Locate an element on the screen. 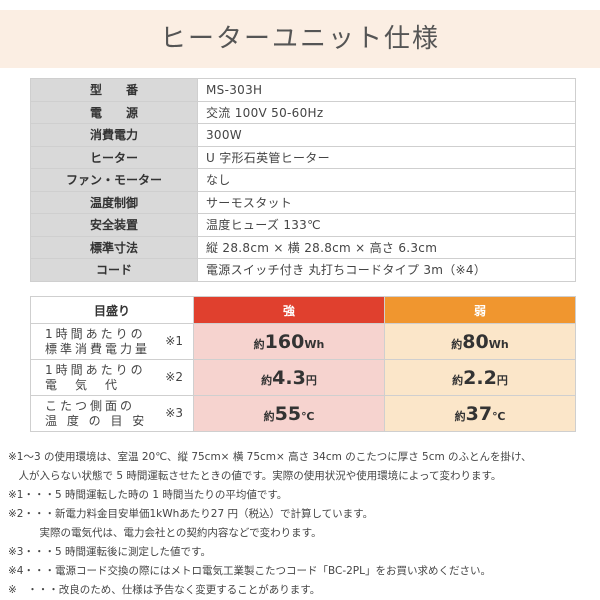 The image size is (600, 600). header-label: 目盛り is located at coordinates (112, 310).